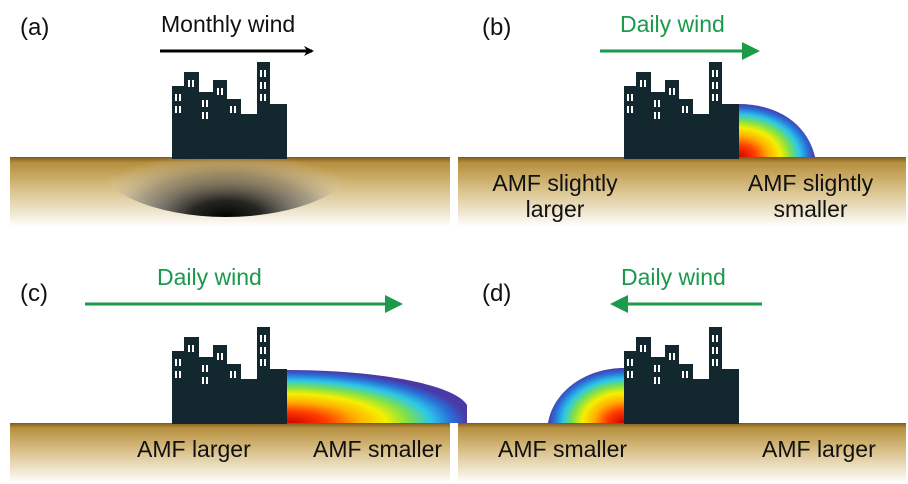 This screenshot has height=484, width=908. I want to click on panel-label-b: (b), so click(497, 27).